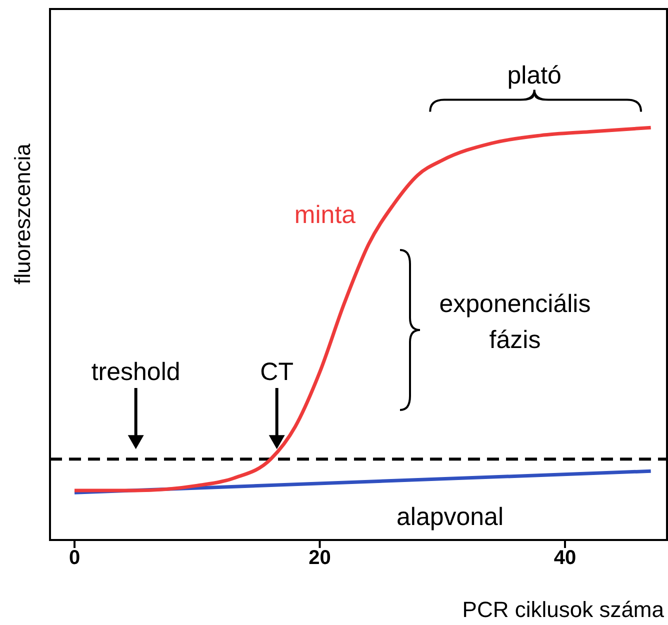 The height and width of the screenshot is (625, 668). Describe the element at coordinates (565, 558) in the screenshot. I see `x-tick-label: 40` at that location.